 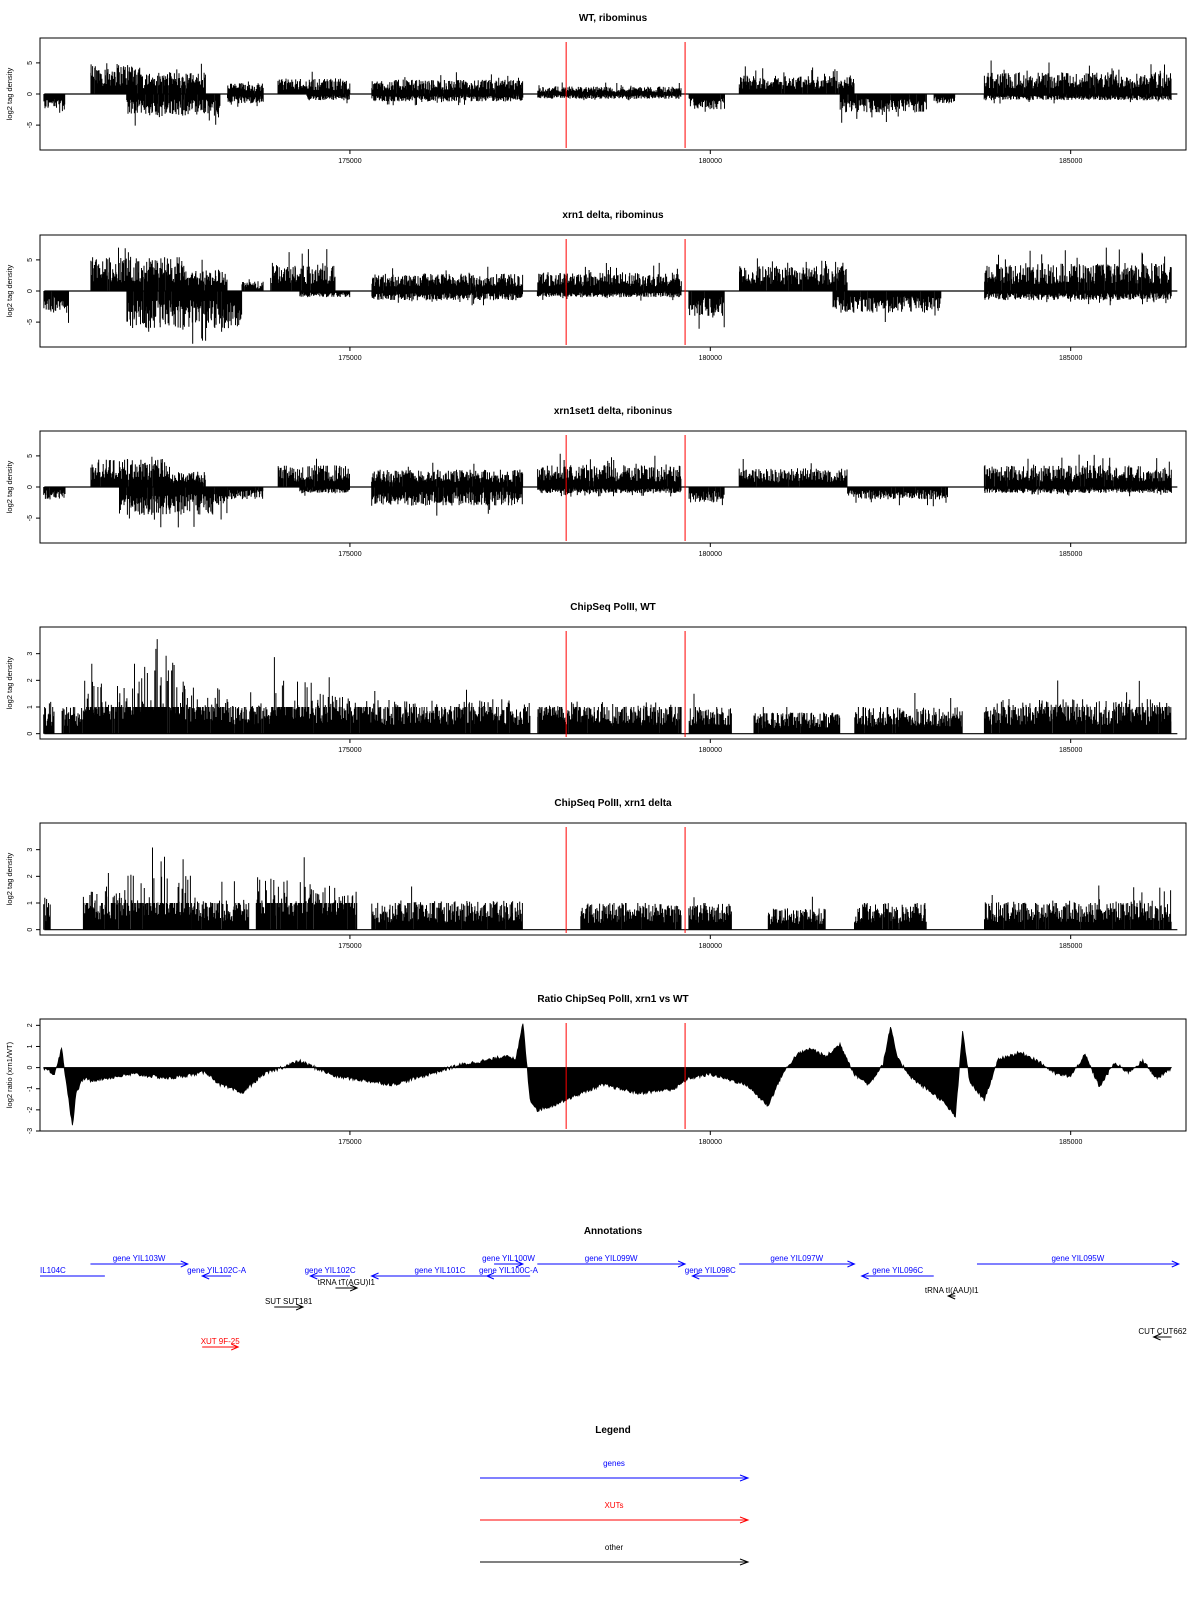 I want to click on y-tick-label: 3, so click(x=30, y=850).